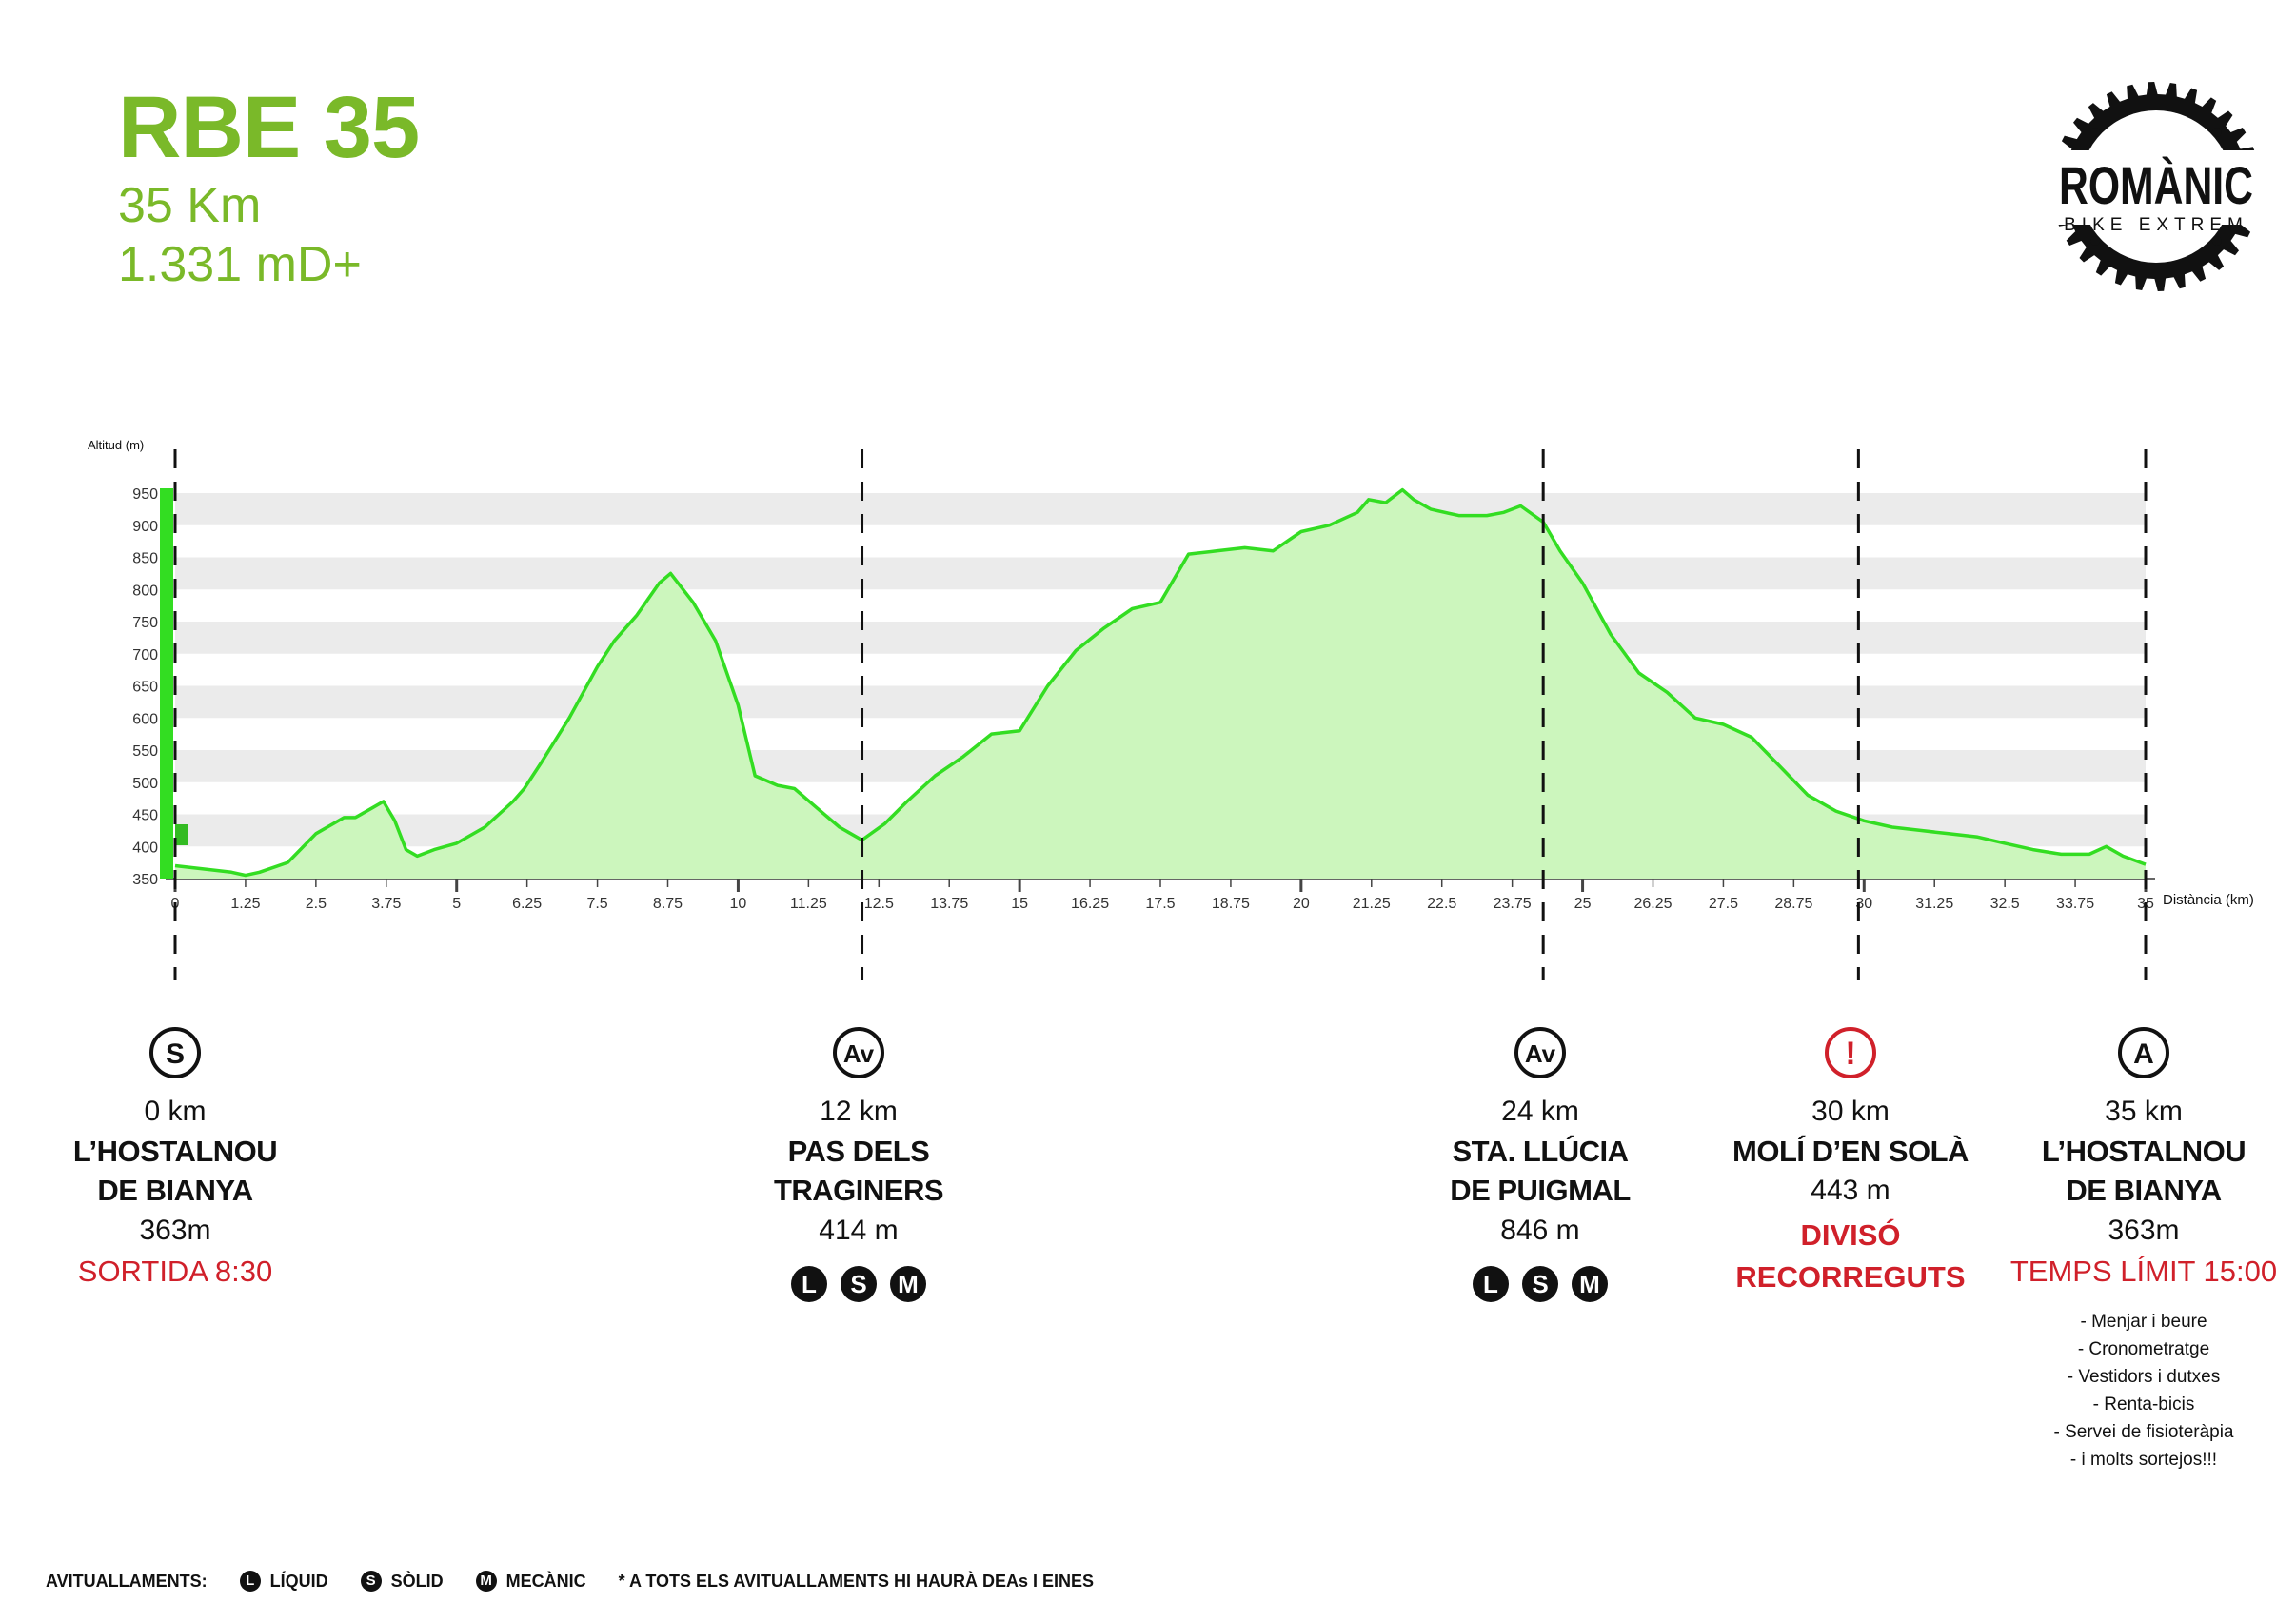 Image resolution: width=2296 pixels, height=1622 pixels. I want to click on y-tick-label: 650, so click(145, 688).